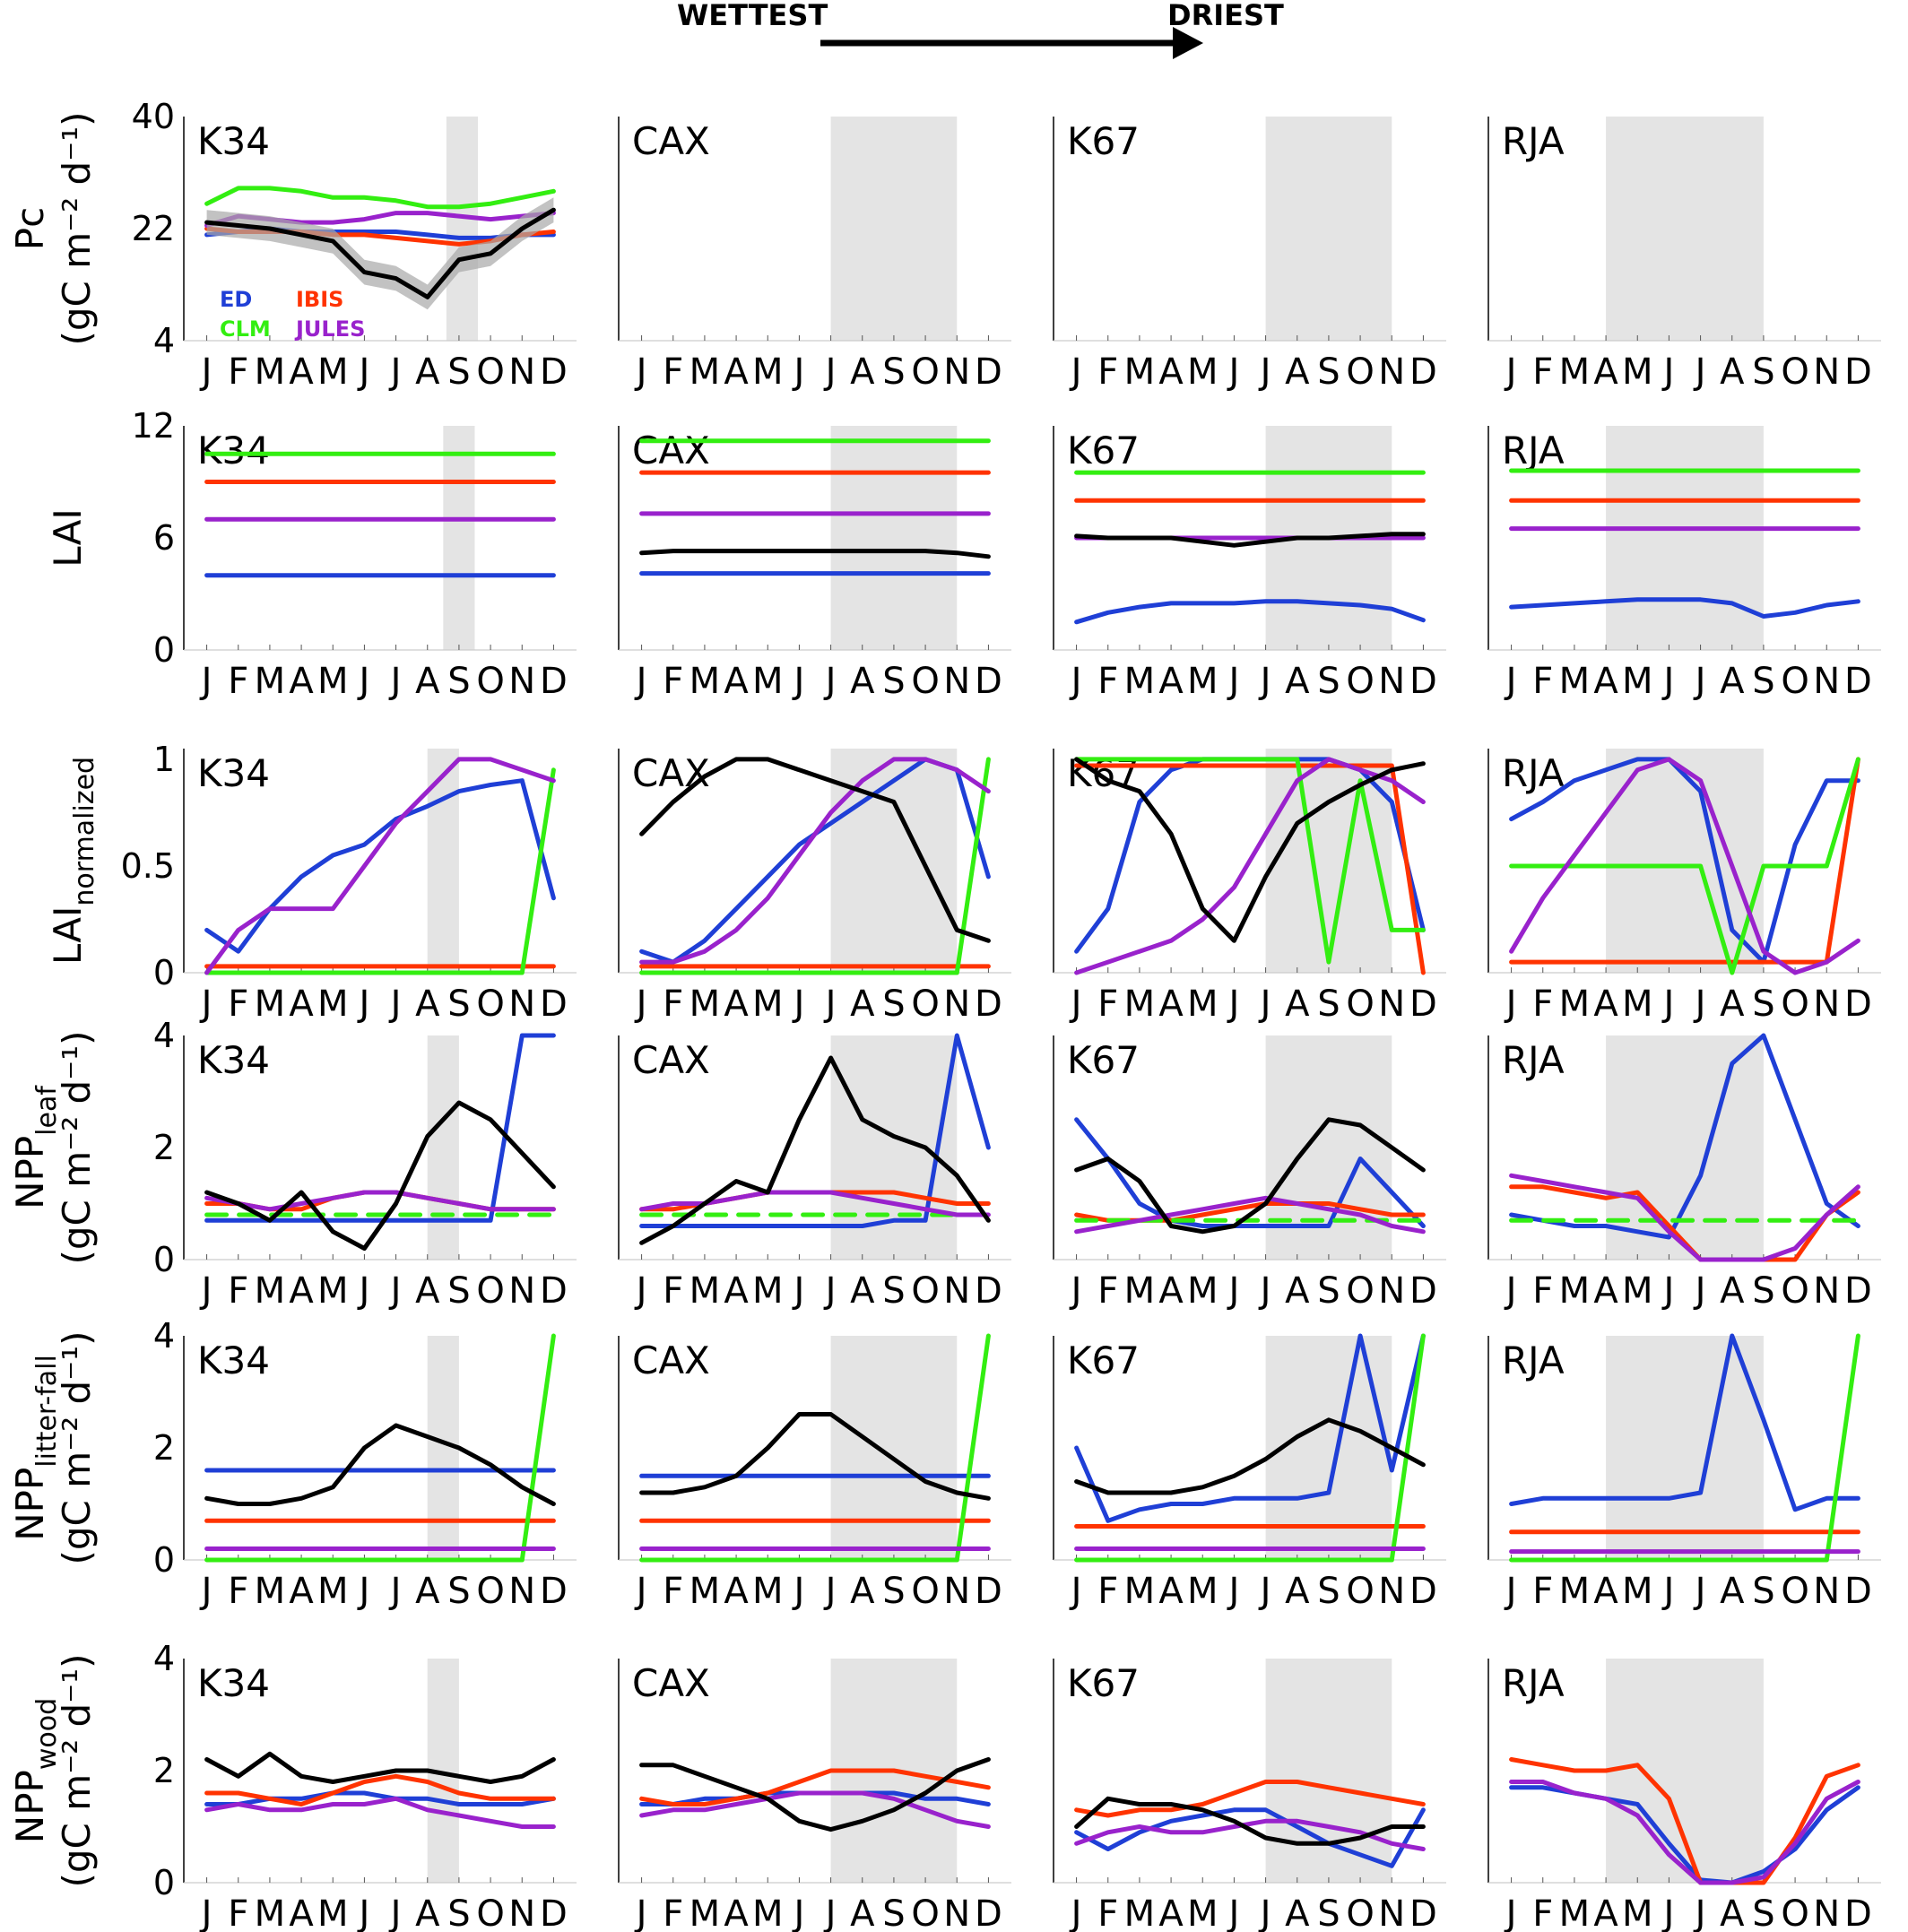 The width and height of the screenshot is (1908, 1932). What do you see at coordinates (233, 141) in the screenshot?
I see `panel-title: K34` at bounding box center [233, 141].